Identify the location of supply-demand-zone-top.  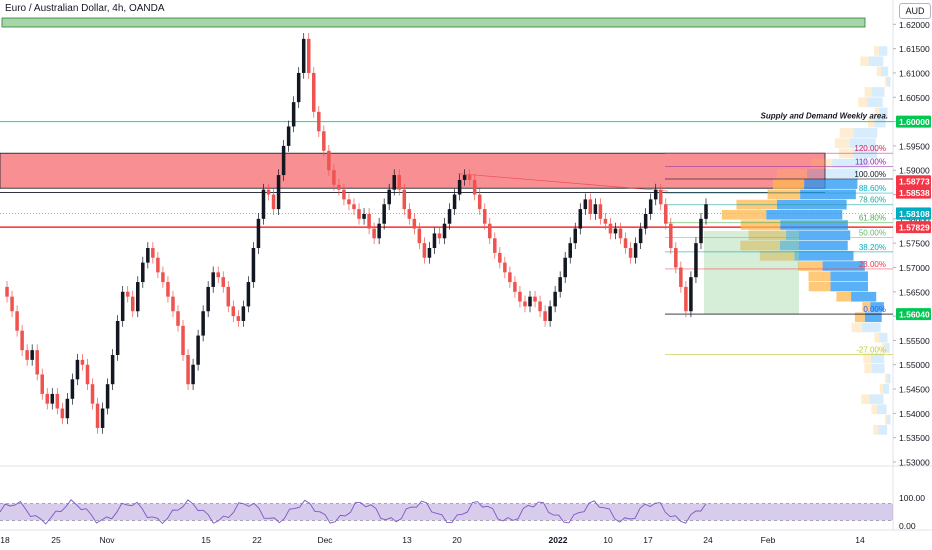
(433, 22).